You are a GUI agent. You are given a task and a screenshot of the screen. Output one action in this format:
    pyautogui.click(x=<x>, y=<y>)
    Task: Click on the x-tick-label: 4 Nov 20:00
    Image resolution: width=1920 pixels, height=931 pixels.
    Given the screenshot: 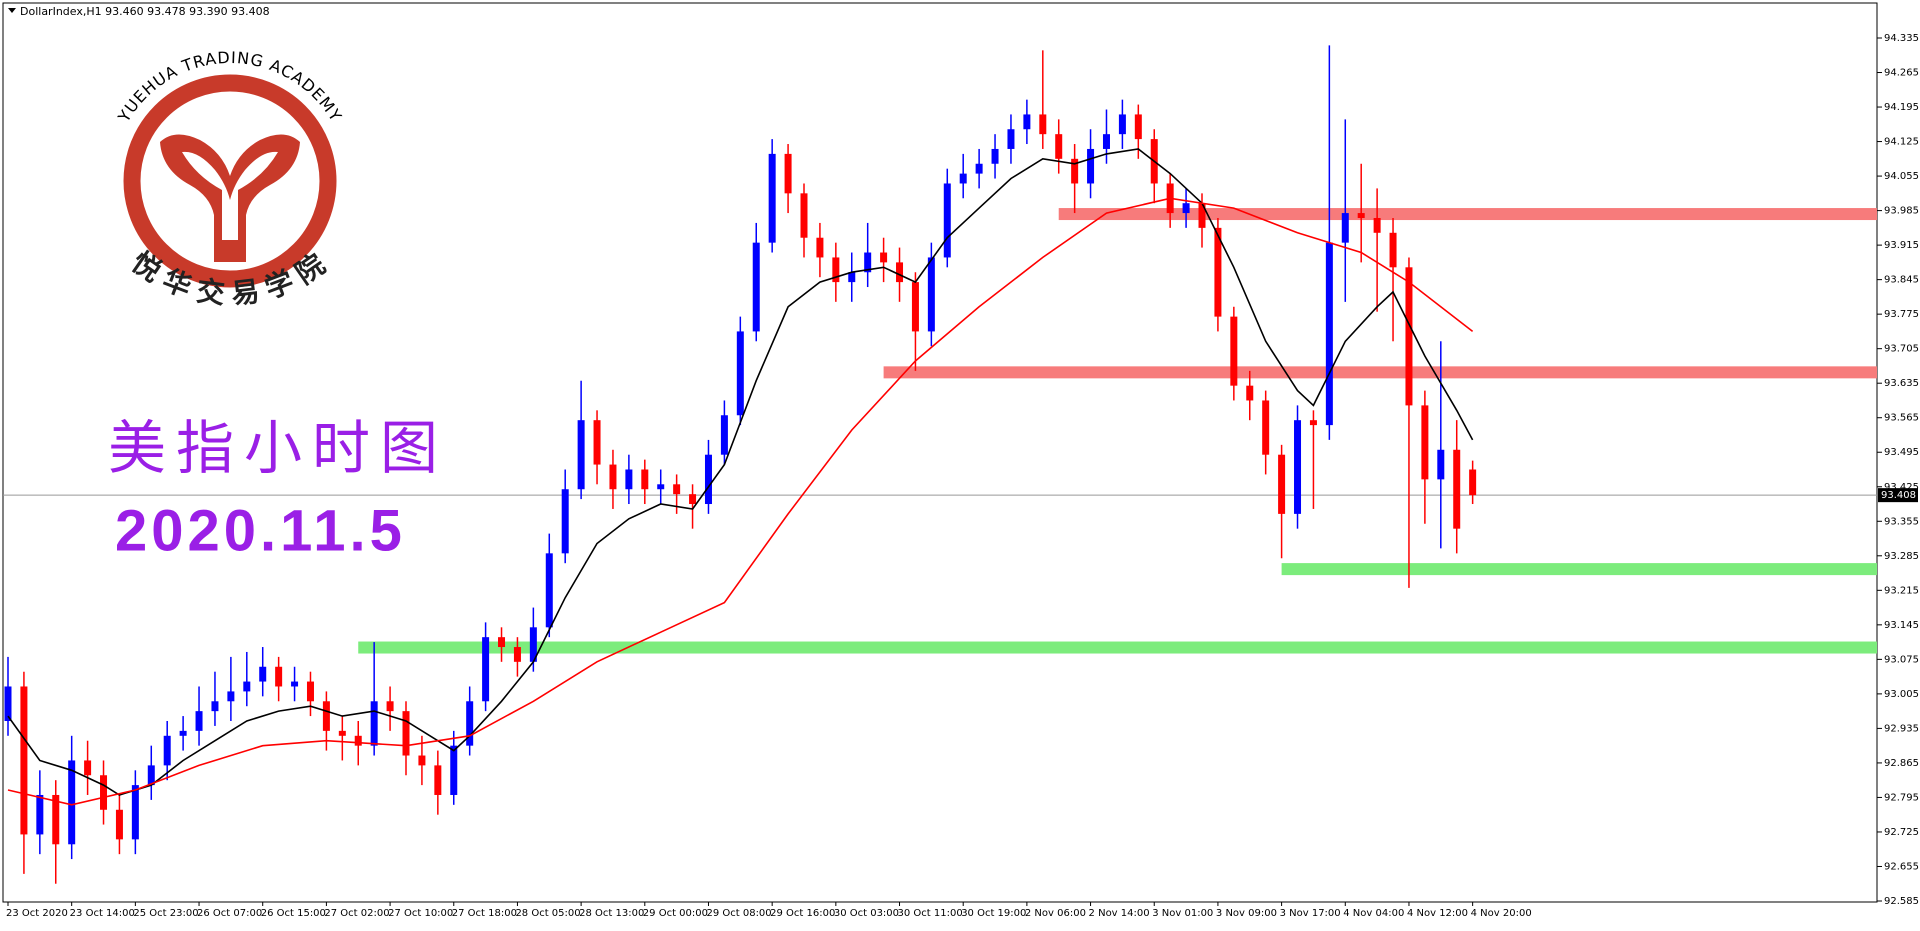 What is the action you would take?
    pyautogui.click(x=1501, y=913)
    